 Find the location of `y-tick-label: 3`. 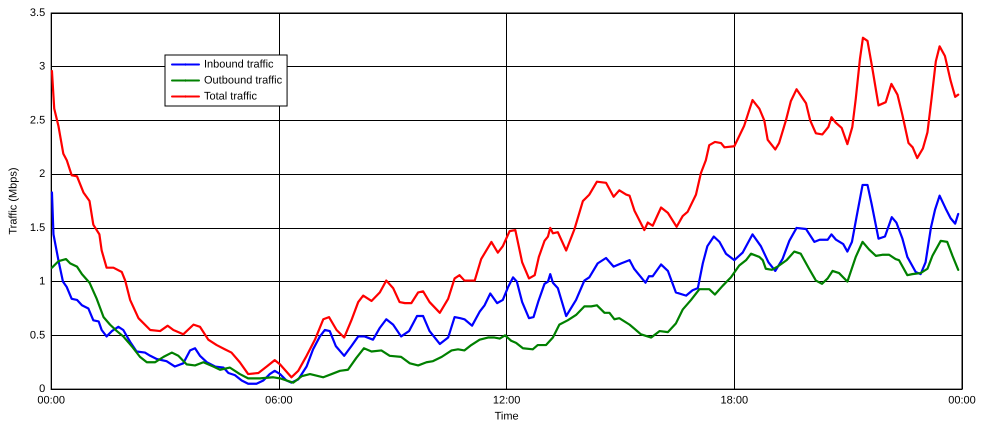

y-tick-label: 3 is located at coordinates (42, 66).